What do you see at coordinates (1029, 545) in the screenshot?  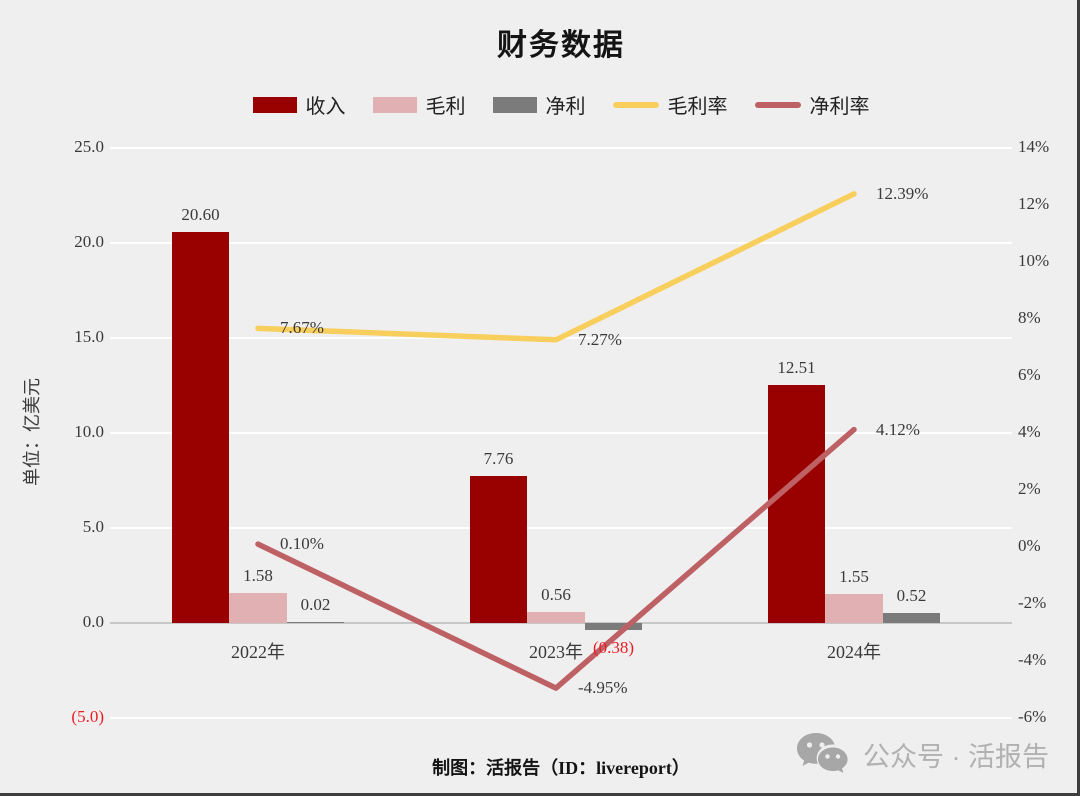 I see `right-axis-tick-label: 0%` at bounding box center [1029, 545].